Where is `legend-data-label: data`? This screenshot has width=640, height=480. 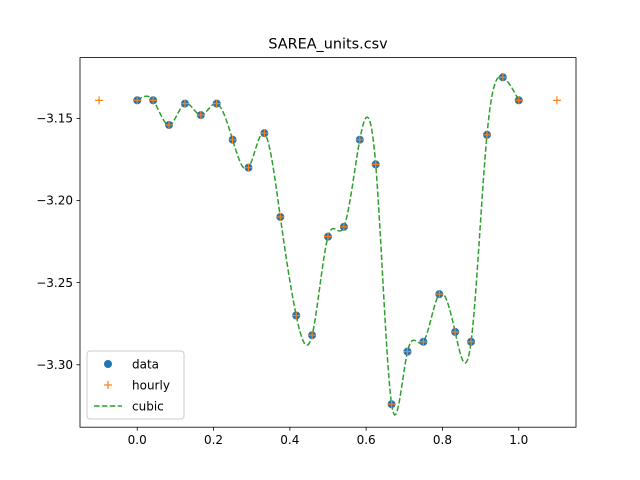 legend-data-label: data is located at coordinates (145, 365).